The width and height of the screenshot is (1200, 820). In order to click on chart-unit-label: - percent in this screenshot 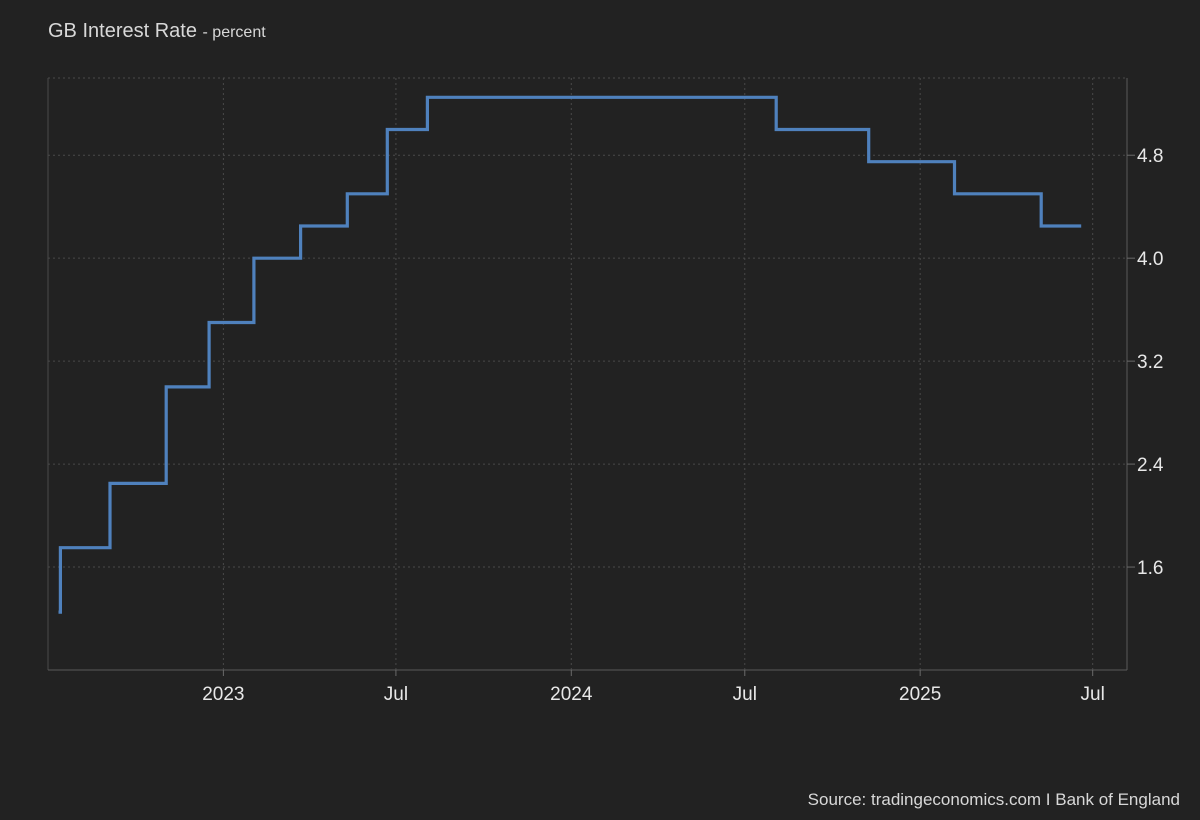, I will do `click(234, 32)`.